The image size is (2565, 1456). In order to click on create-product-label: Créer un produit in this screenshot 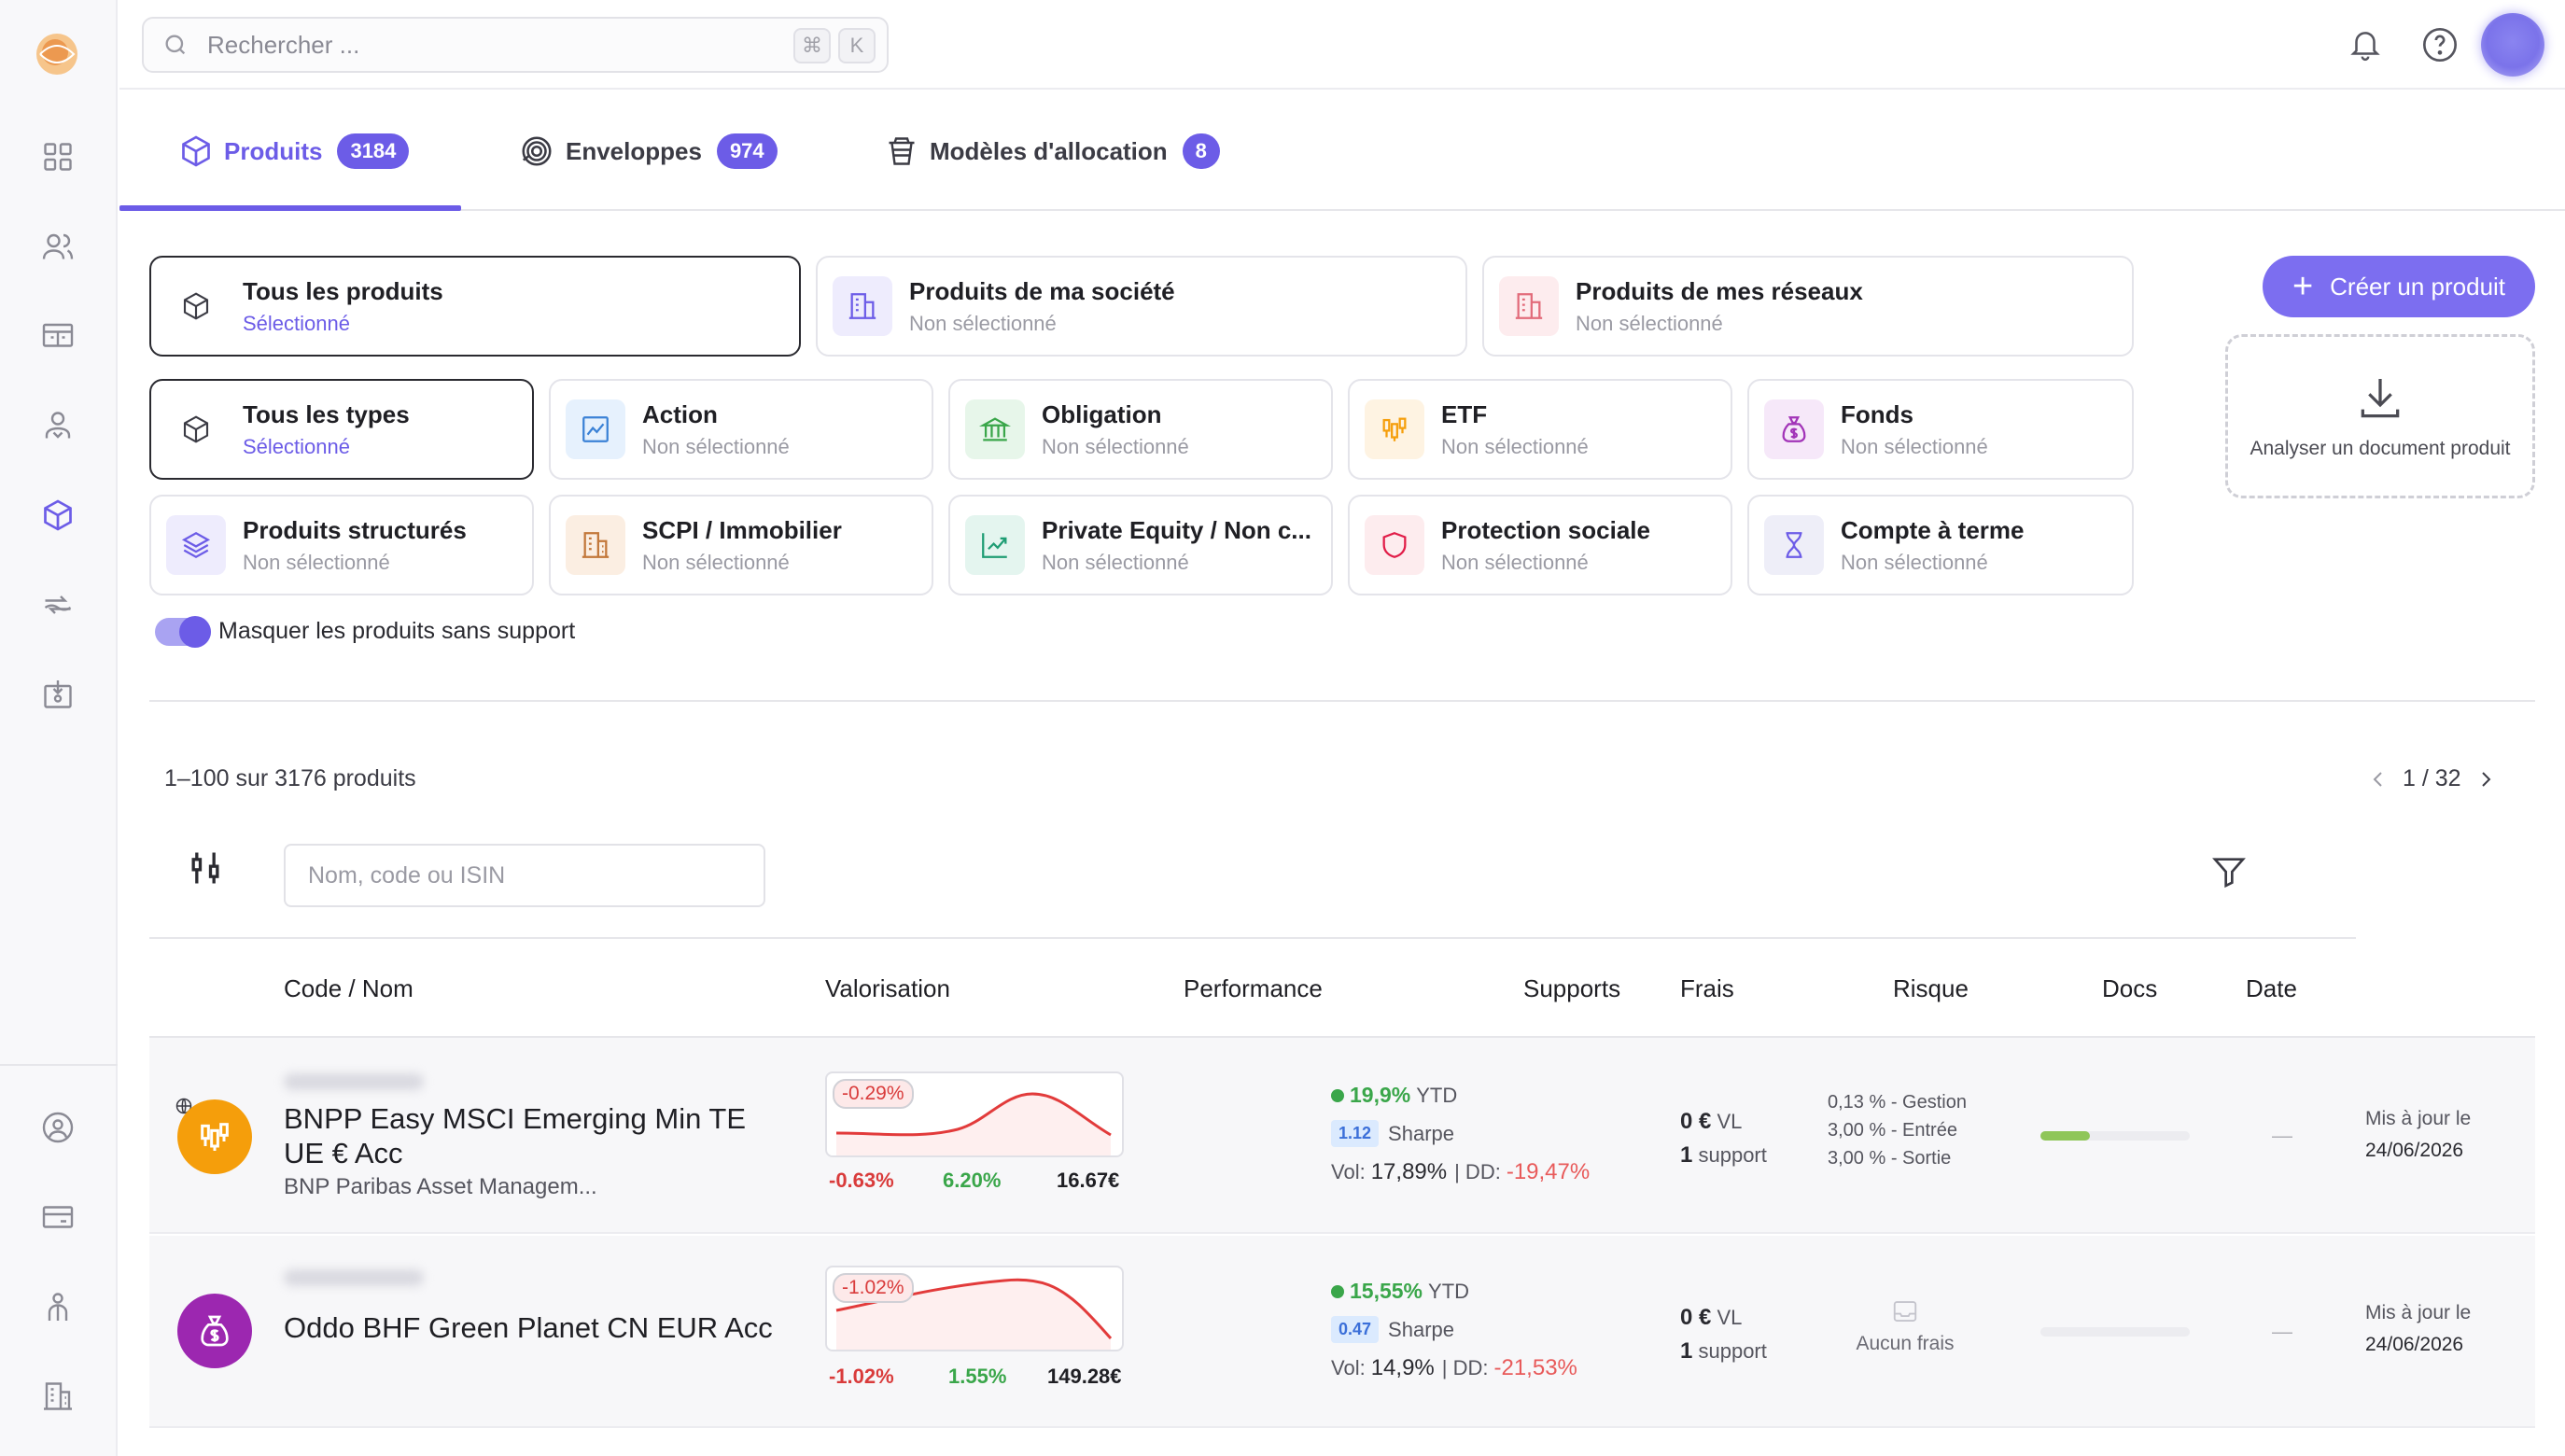, I will do `click(2418, 286)`.